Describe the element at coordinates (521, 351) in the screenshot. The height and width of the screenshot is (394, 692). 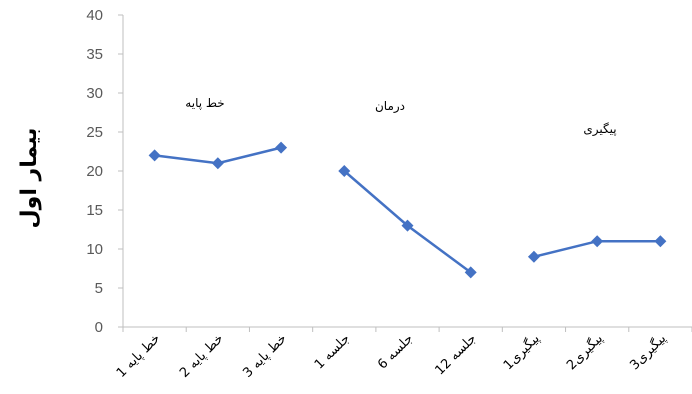
I see `x-tick-label: پیگیری1` at that location.